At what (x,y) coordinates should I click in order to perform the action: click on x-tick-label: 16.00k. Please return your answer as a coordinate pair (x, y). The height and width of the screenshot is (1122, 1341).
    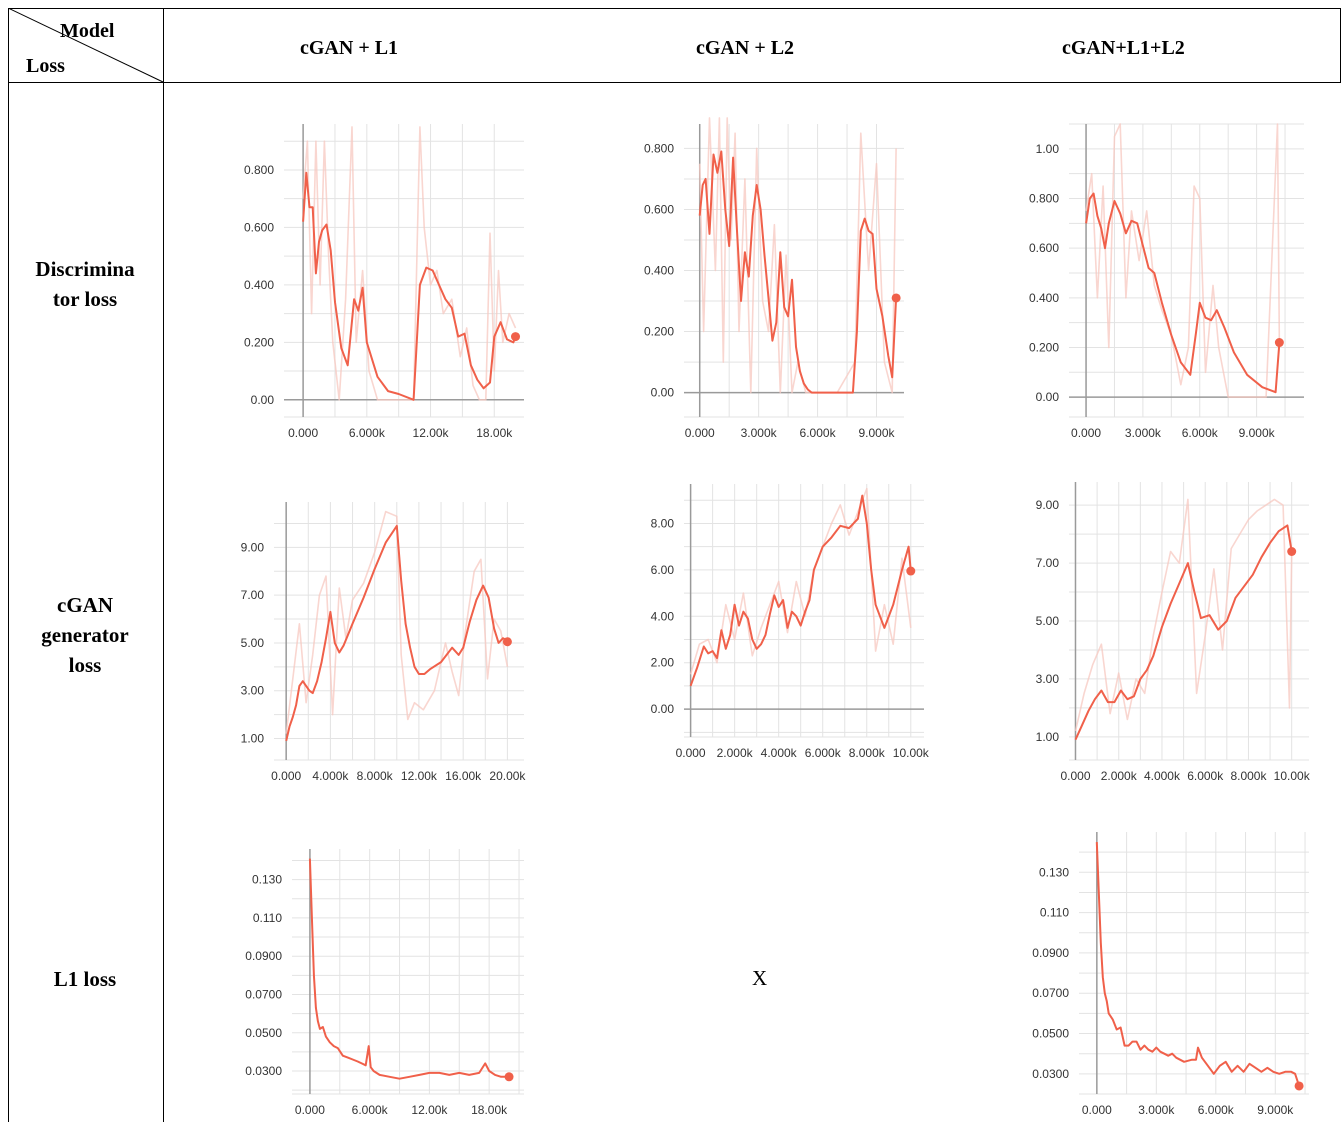
    Looking at the image, I should click on (463, 776).